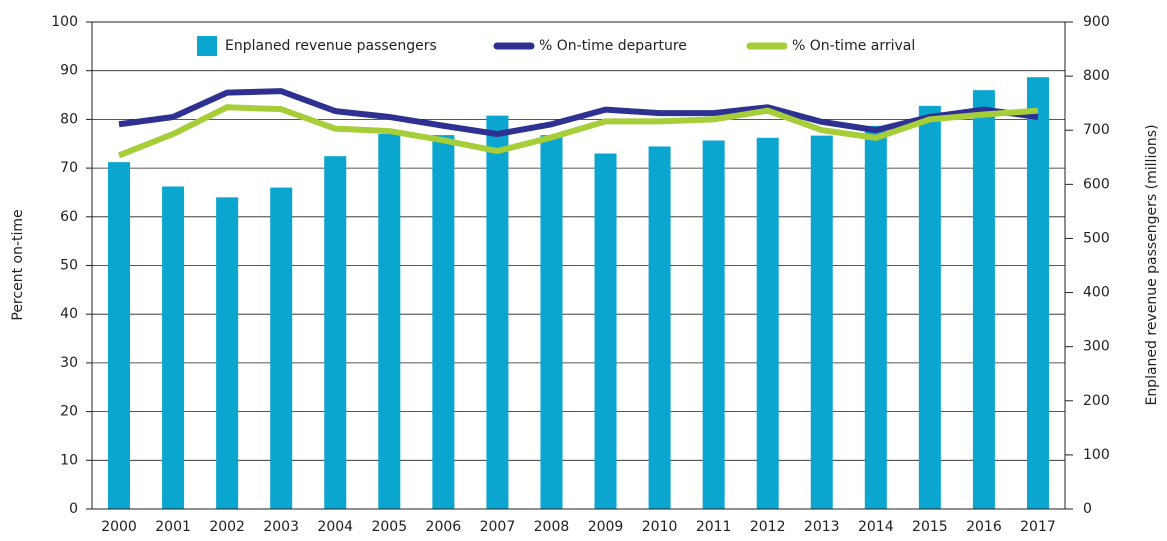  What do you see at coordinates (606, 527) in the screenshot?
I see `x-tick-label: 2009` at bounding box center [606, 527].